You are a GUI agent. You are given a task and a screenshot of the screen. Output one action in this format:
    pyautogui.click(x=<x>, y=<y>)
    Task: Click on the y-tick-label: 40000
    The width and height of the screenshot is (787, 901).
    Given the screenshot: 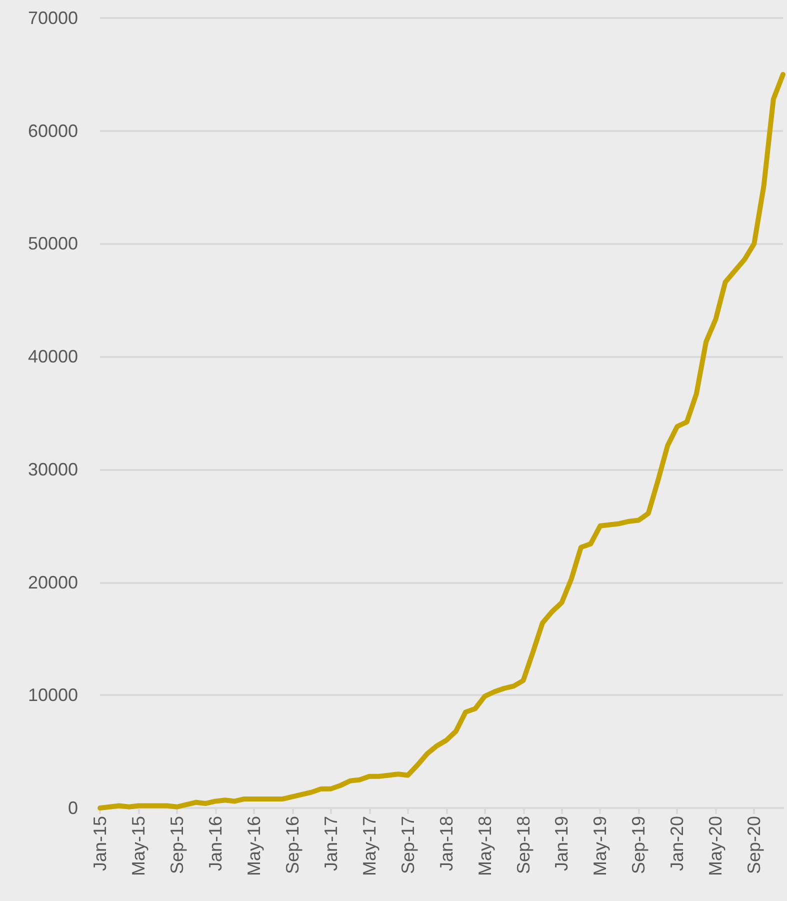 What is the action you would take?
    pyautogui.click(x=53, y=356)
    